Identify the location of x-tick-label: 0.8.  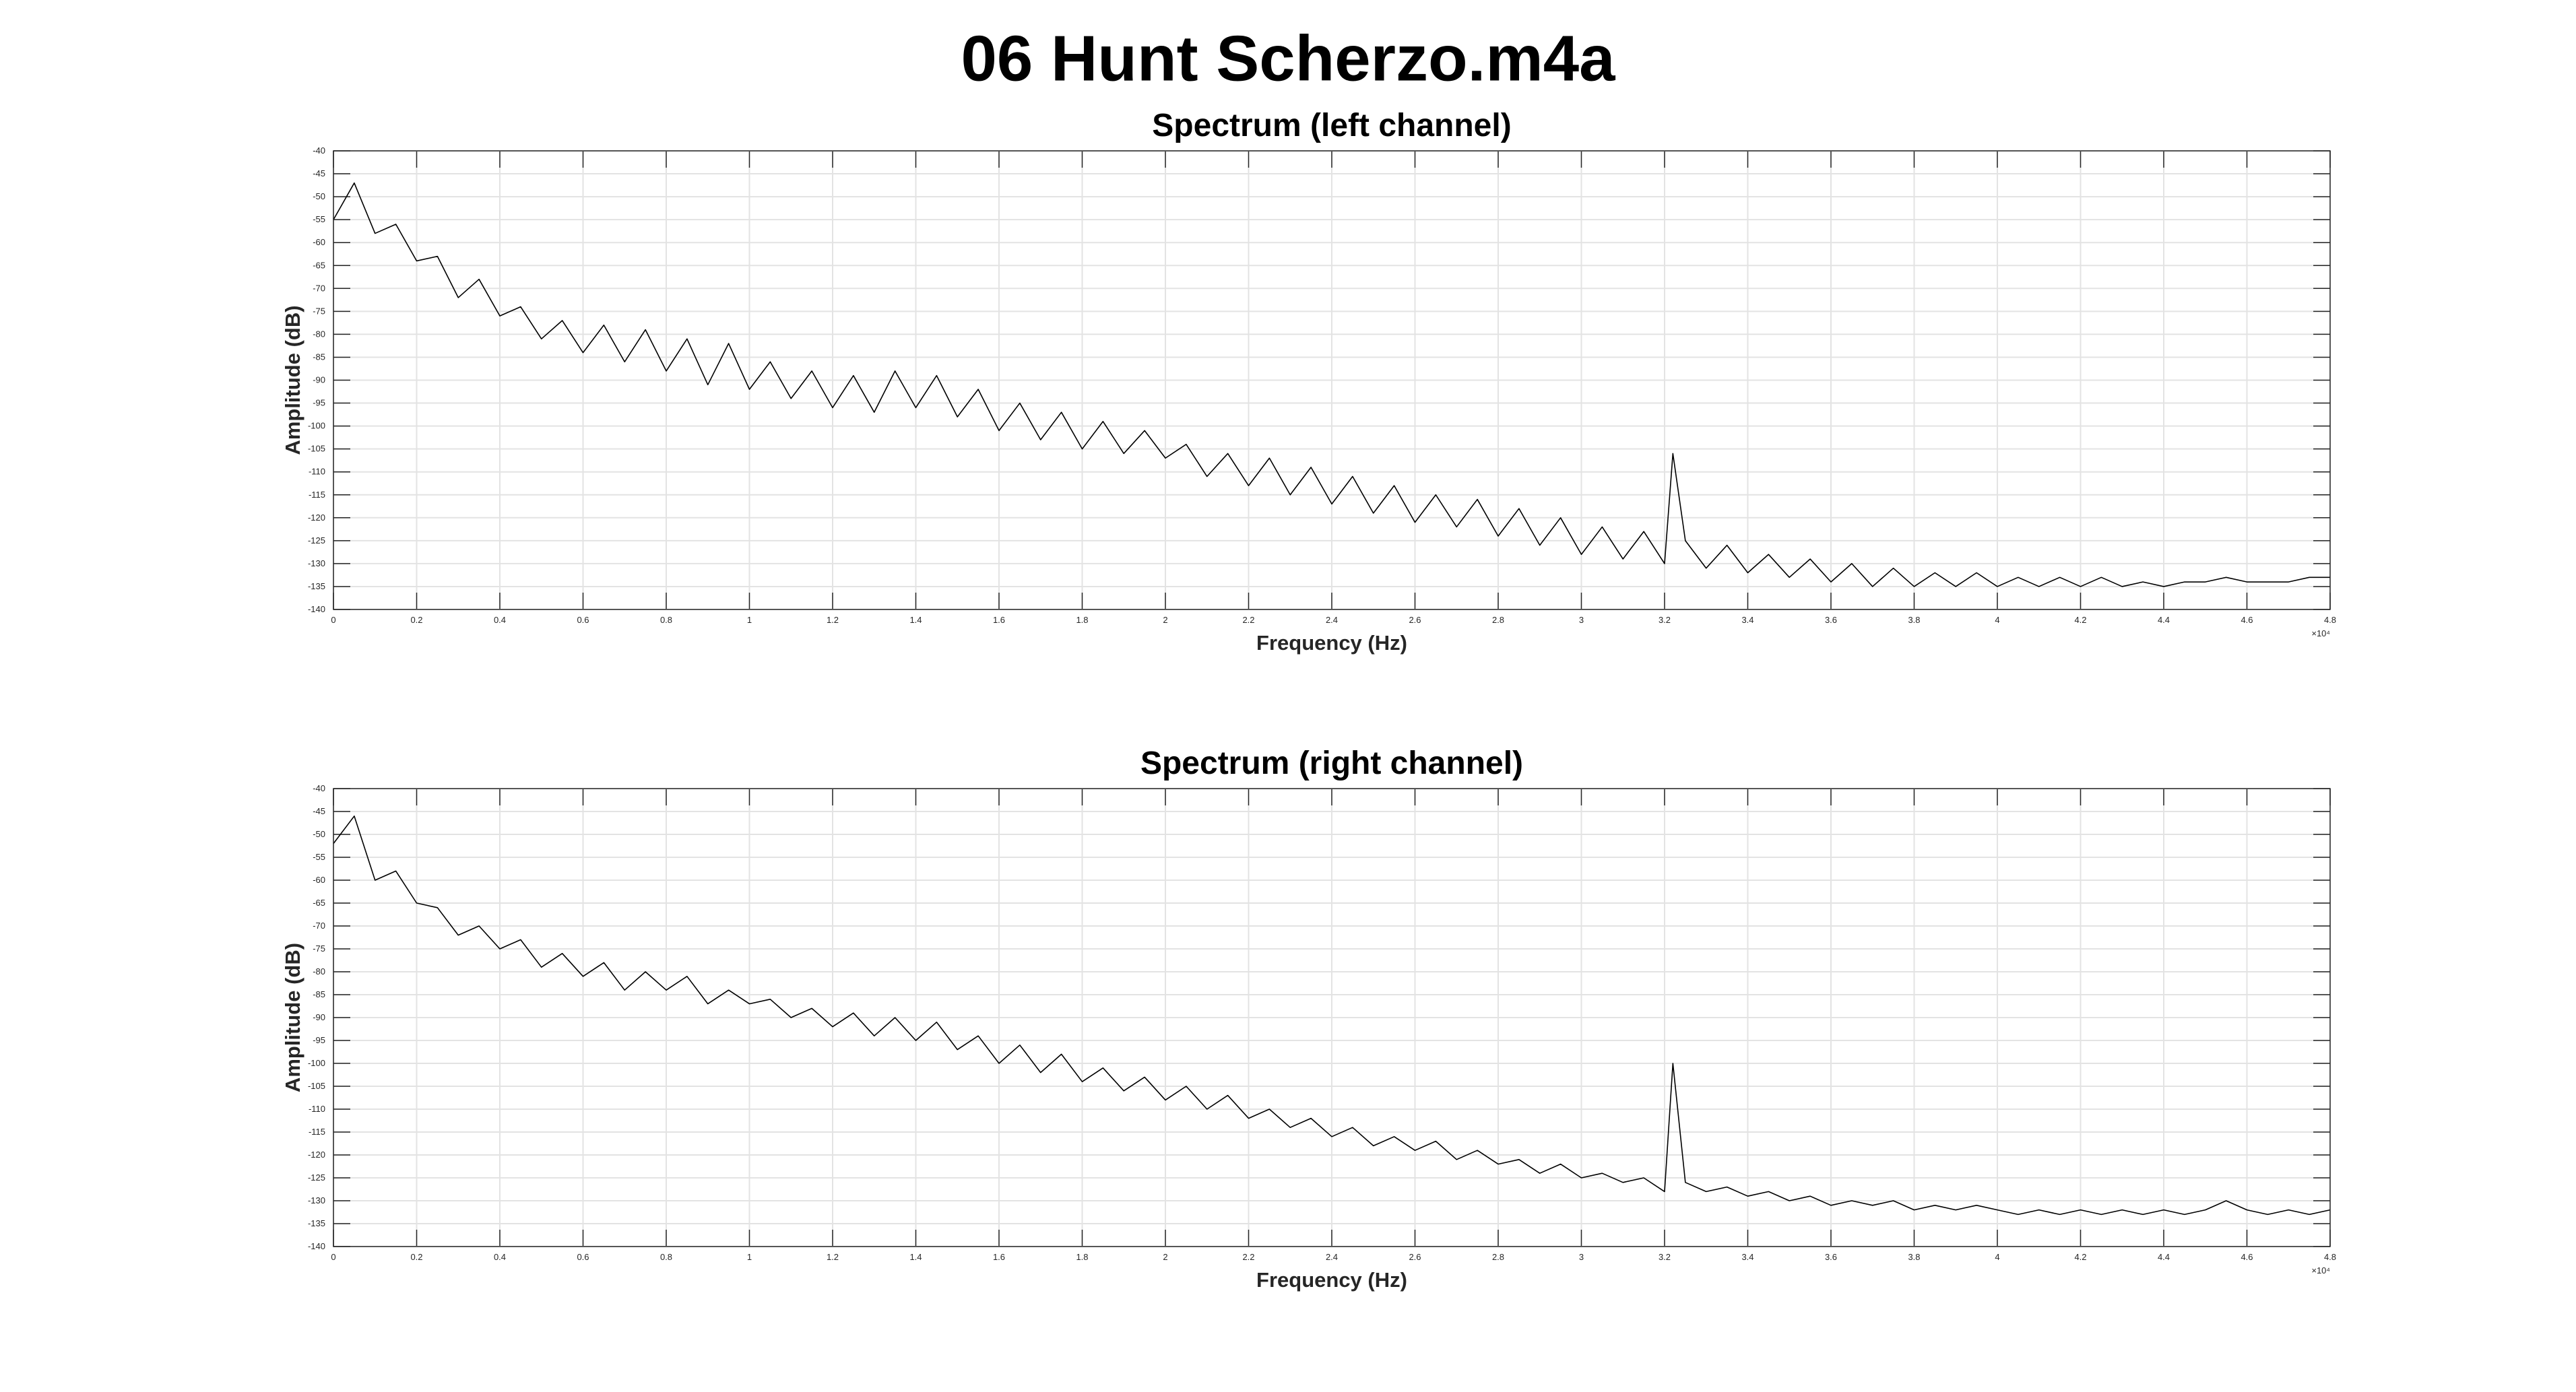
(666, 620).